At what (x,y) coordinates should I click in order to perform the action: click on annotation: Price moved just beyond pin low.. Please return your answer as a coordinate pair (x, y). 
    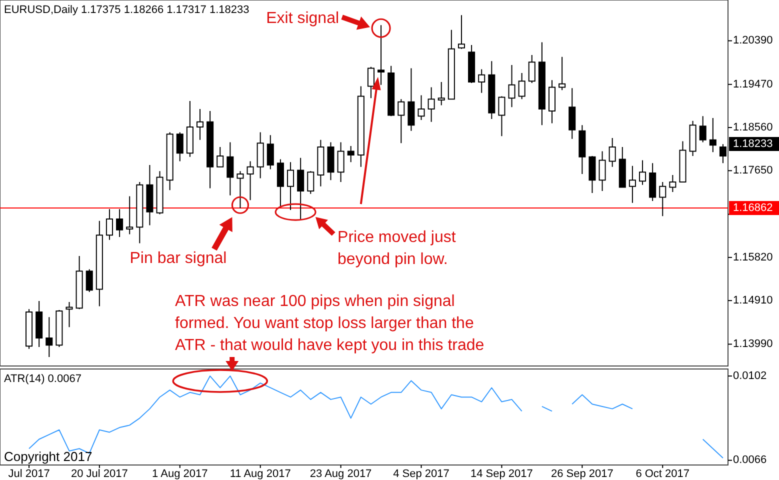
    Looking at the image, I should click on (397, 248).